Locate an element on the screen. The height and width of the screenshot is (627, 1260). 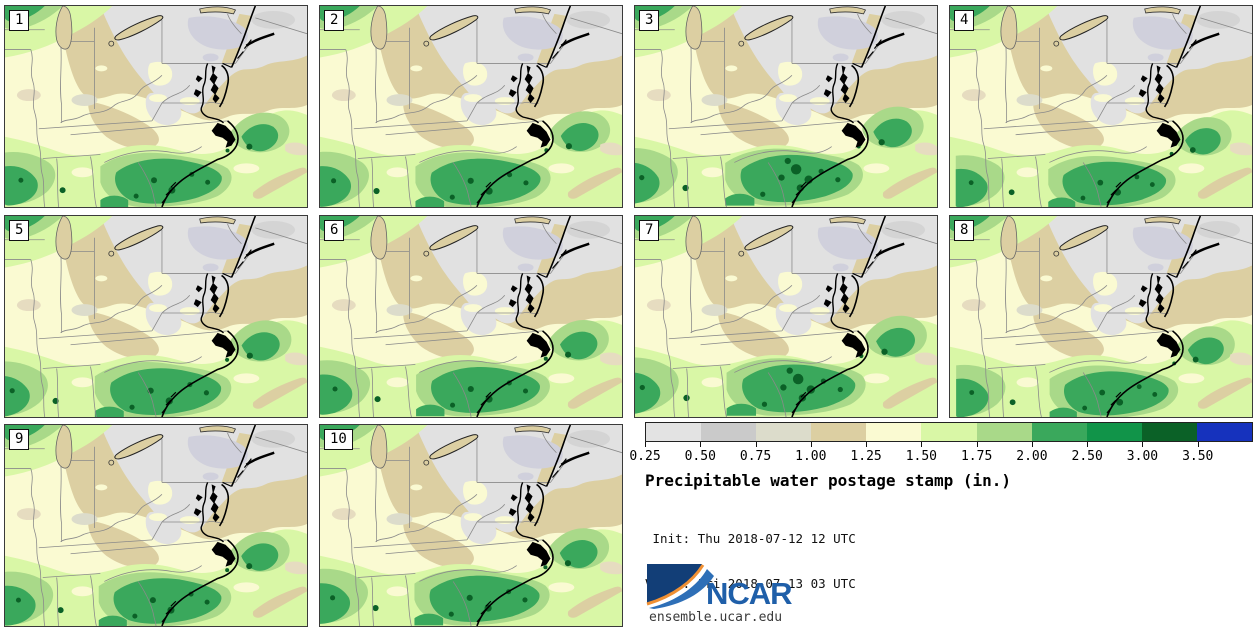
ensemble-member-panel-3: 3 is located at coordinates (786, 106).